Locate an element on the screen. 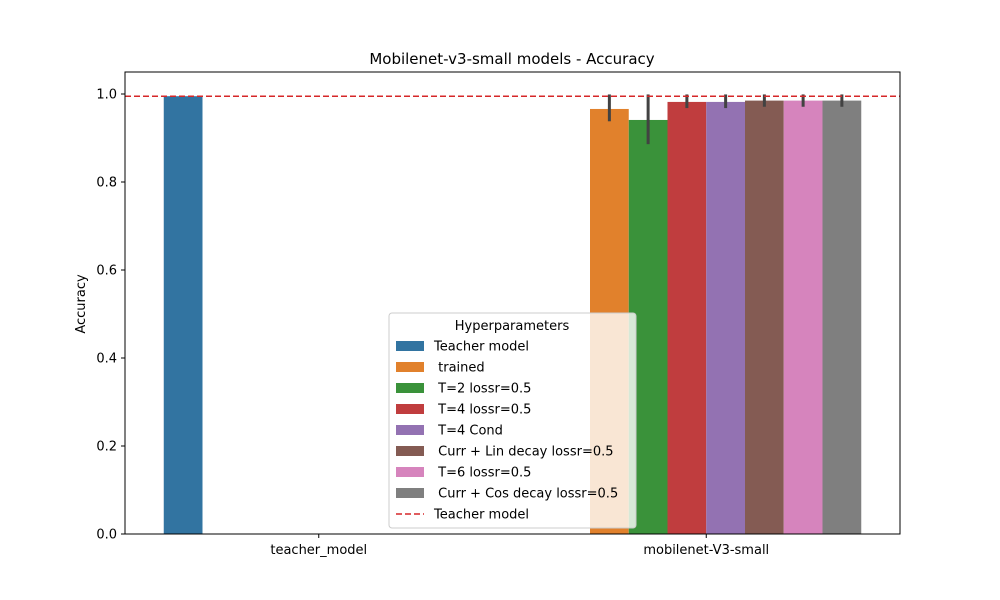 The height and width of the screenshot is (600, 1000). legend-label: Curr + Cos decay lossr=0.5 is located at coordinates (526, 494).